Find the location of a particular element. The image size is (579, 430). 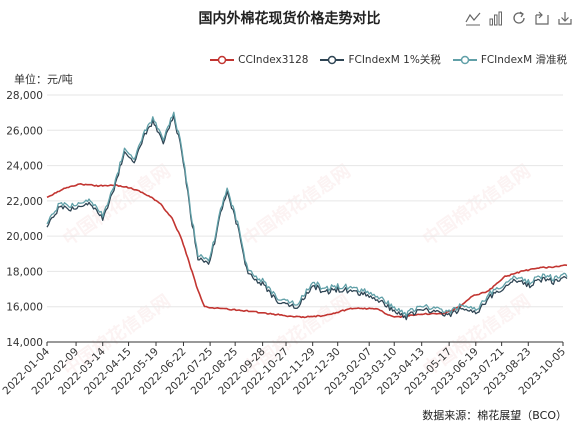

watermark-1: 中国棉花信息网 is located at coordinates (297, 205).